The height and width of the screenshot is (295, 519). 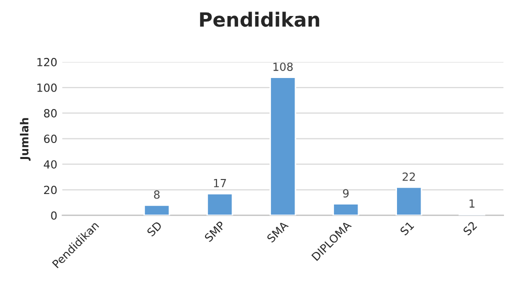 What do you see at coordinates (407, 228) in the screenshot?
I see `x-tick-label: S1` at bounding box center [407, 228].